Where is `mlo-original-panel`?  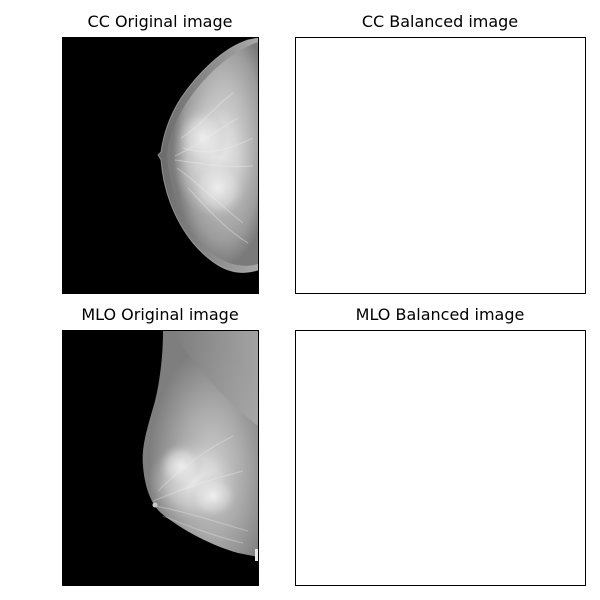 mlo-original-panel is located at coordinates (160, 458).